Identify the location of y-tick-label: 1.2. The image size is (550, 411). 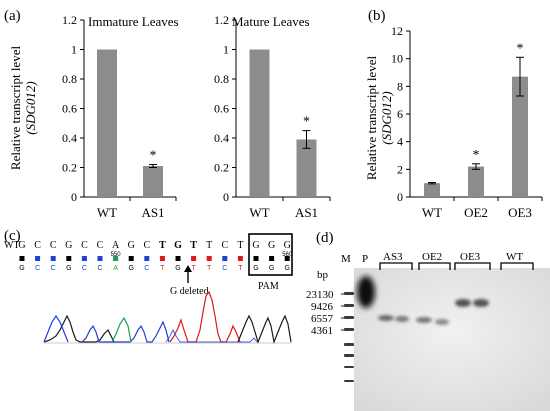
(221, 20).